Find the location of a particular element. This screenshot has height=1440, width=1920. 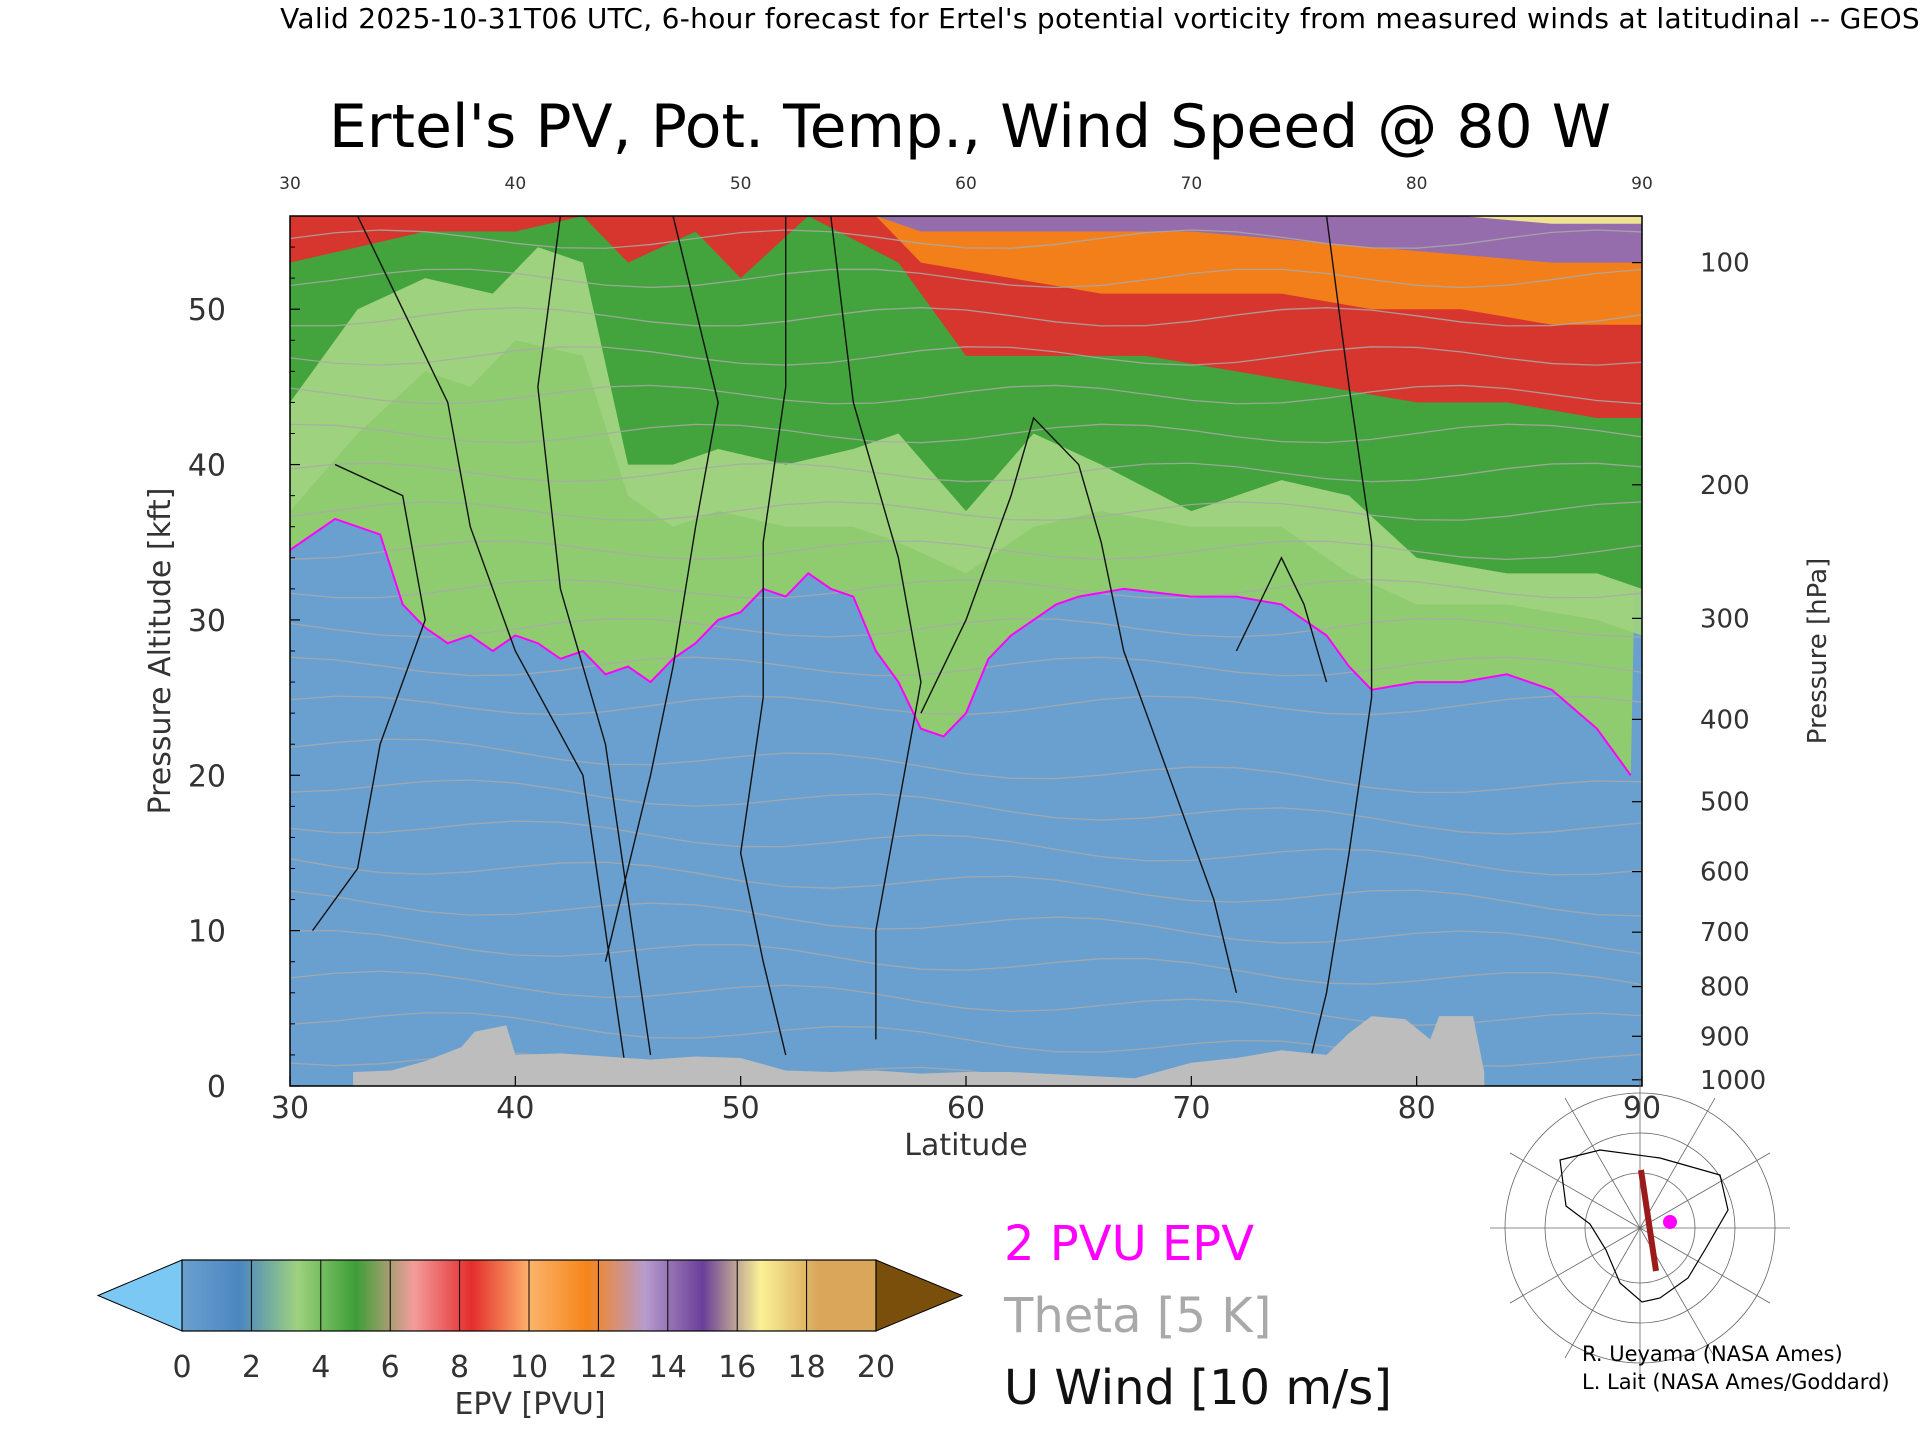

y-tick-label: 0 is located at coordinates (216, 1087).